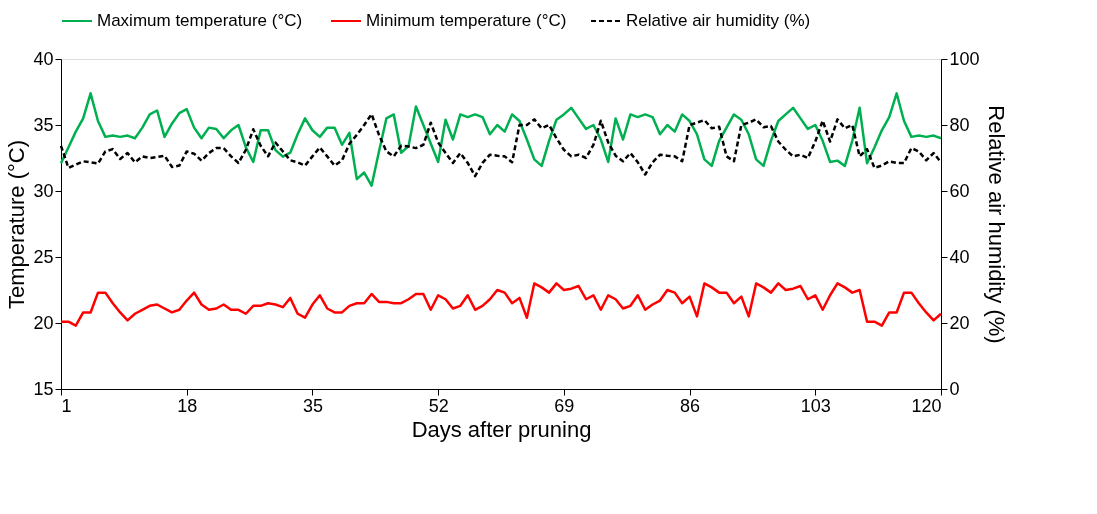 This screenshot has height=514, width=1097. I want to click on y-tick-label: 40, so click(43, 58).